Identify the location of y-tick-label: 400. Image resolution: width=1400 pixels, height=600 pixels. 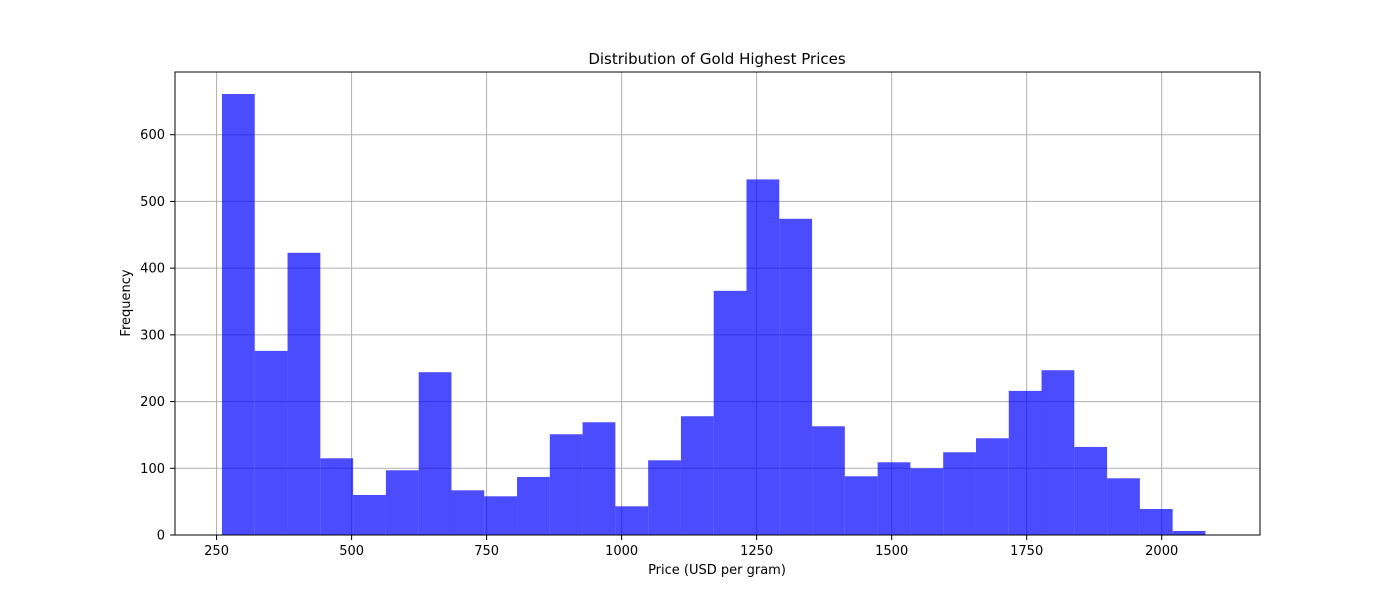
(152, 269).